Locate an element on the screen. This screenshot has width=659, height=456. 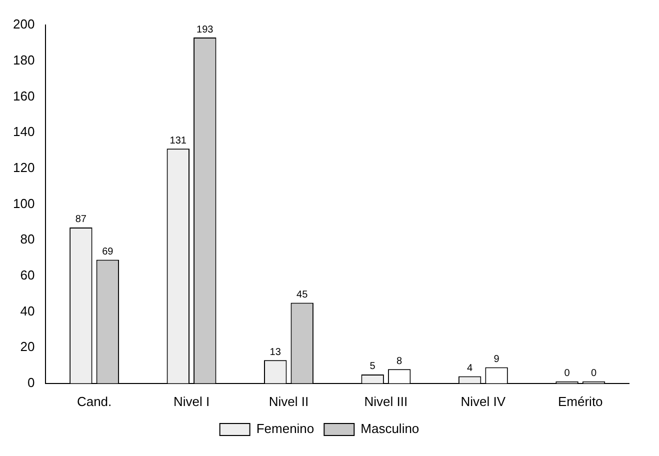
y-tick-label: 200 is located at coordinates (23, 24).